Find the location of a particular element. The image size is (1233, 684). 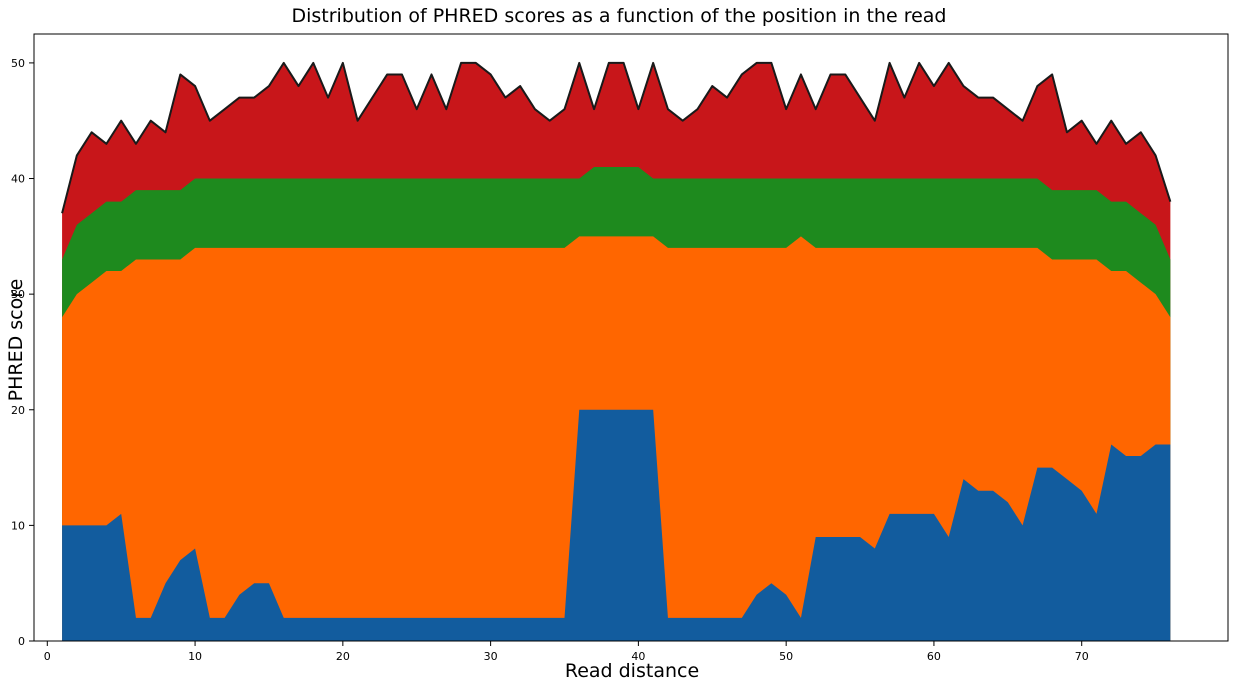

y-tick-label: 0 is located at coordinates (21, 641).